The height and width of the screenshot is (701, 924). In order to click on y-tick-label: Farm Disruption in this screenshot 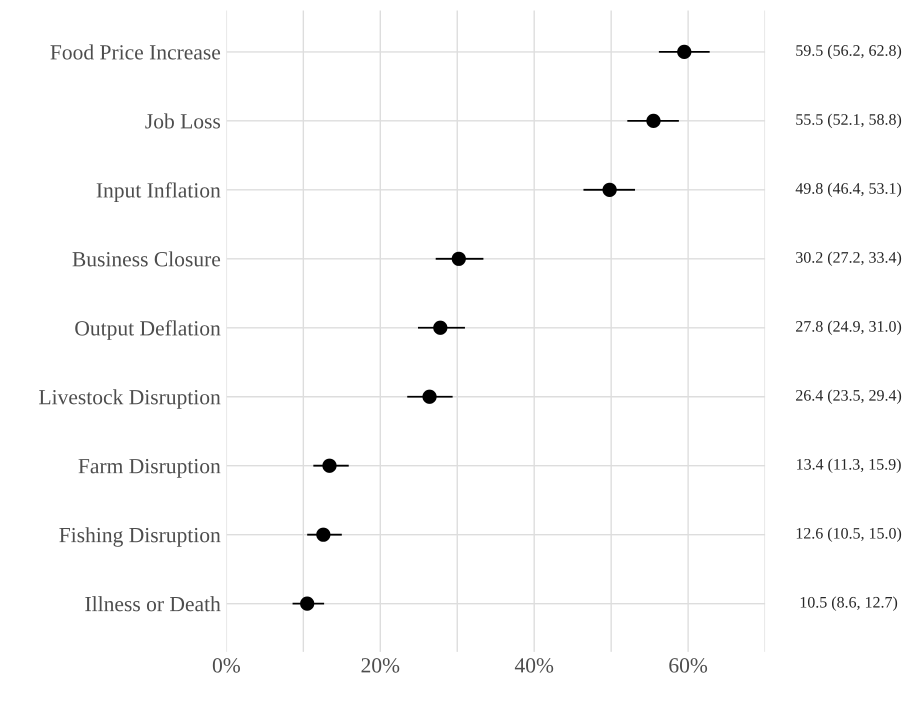, I will do `click(149, 468)`.